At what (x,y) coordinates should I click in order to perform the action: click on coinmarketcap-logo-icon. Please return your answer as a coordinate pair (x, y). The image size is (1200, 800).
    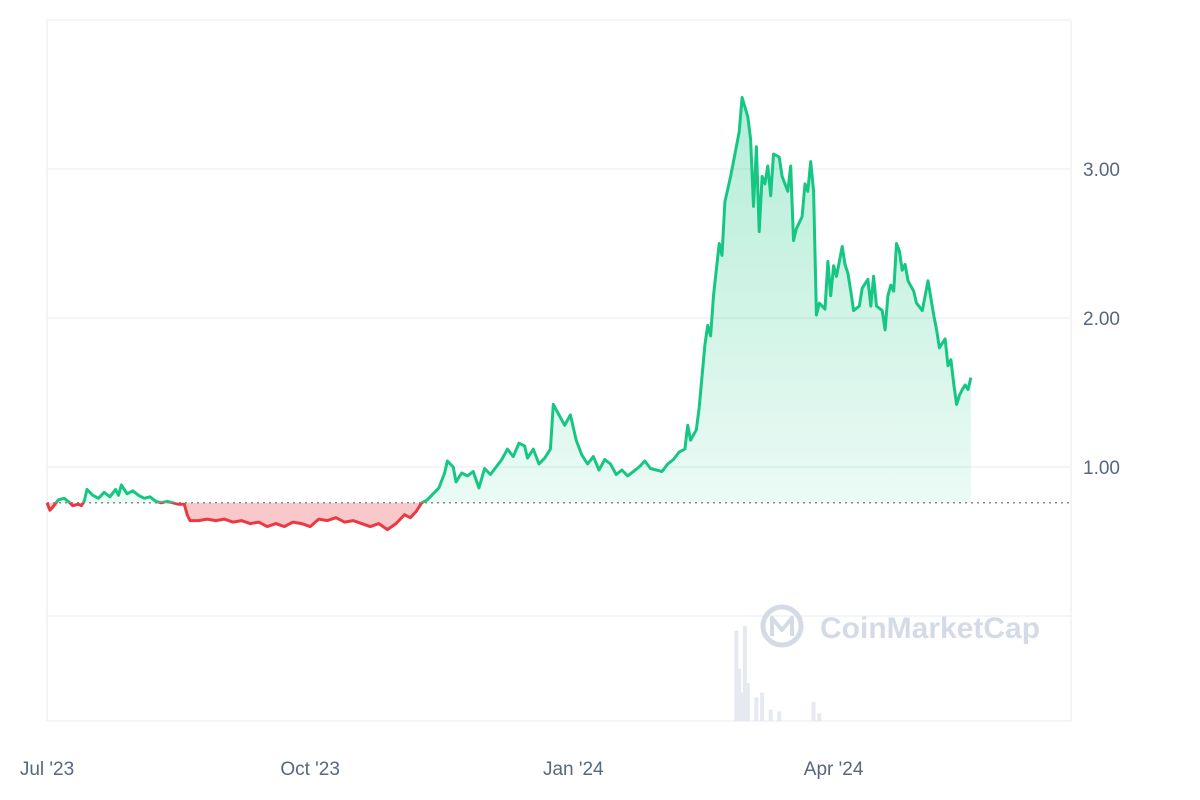
    Looking at the image, I should click on (782, 626).